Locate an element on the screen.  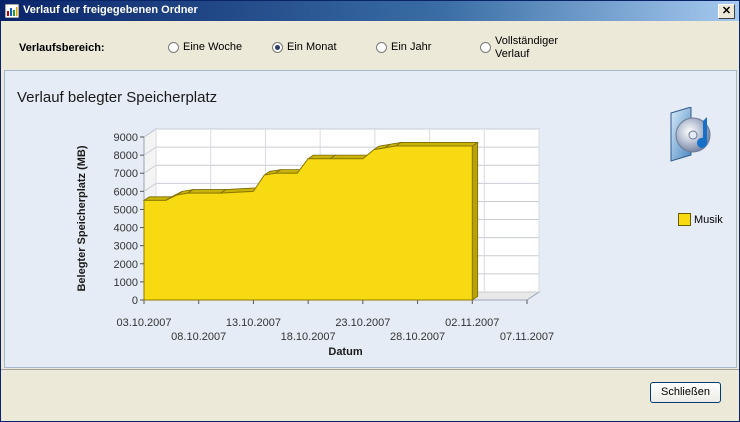
close-button: Schließen is located at coordinates (685, 392).